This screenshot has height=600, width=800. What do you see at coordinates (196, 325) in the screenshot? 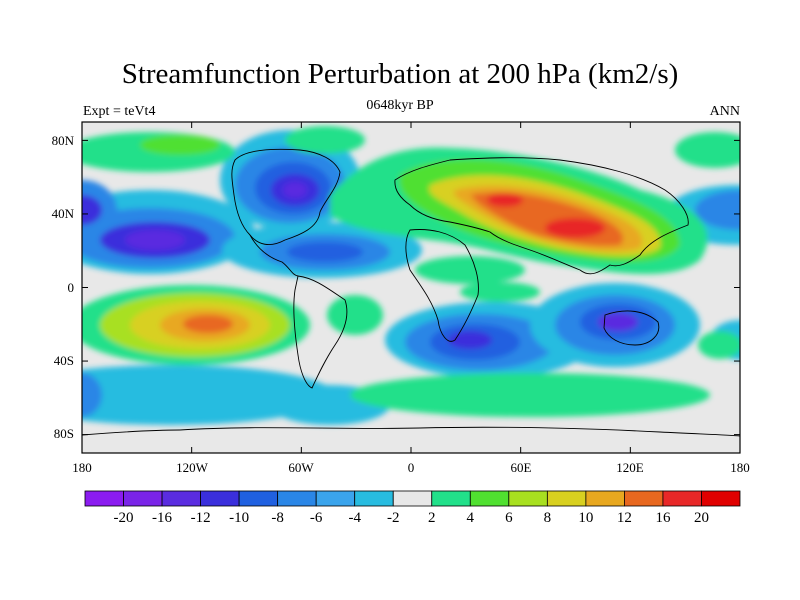
I see `high-south-pacific` at bounding box center [196, 325].